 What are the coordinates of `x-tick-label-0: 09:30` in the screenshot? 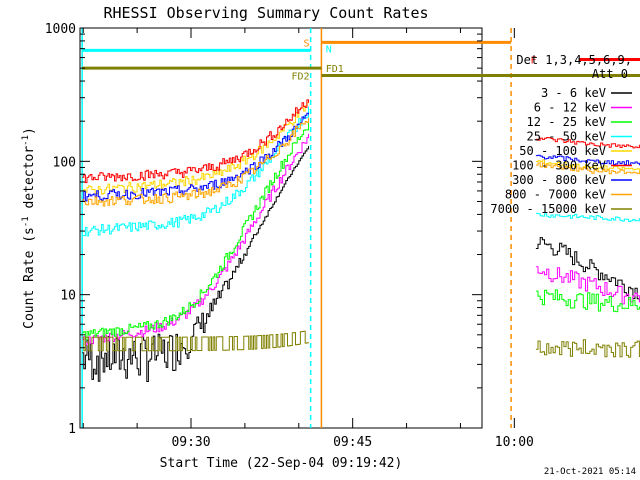 It's located at (190, 442).